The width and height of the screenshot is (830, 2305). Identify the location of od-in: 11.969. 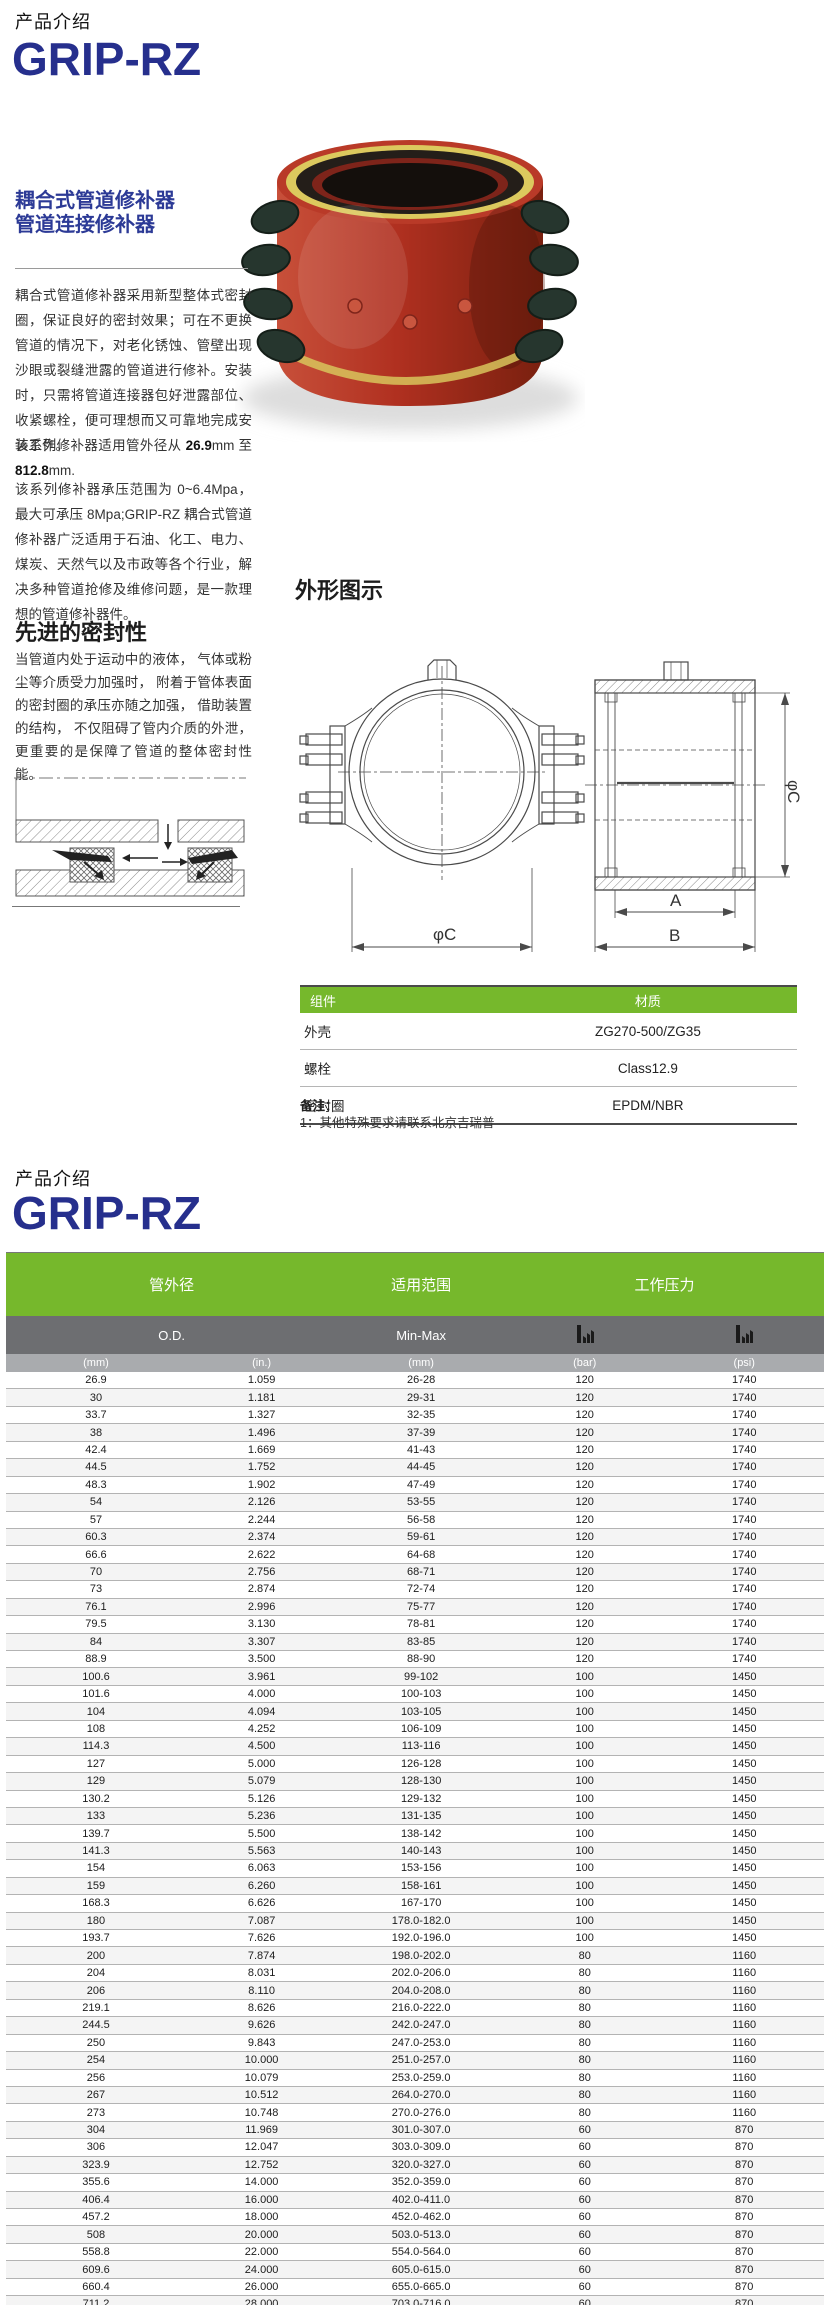
(261, 2130).